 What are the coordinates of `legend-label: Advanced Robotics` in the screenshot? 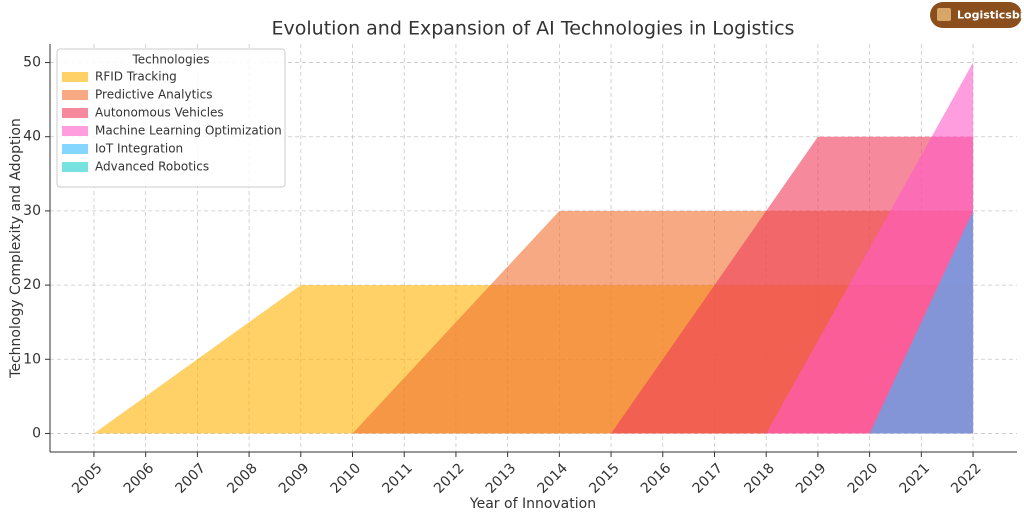 It's located at (152, 167).